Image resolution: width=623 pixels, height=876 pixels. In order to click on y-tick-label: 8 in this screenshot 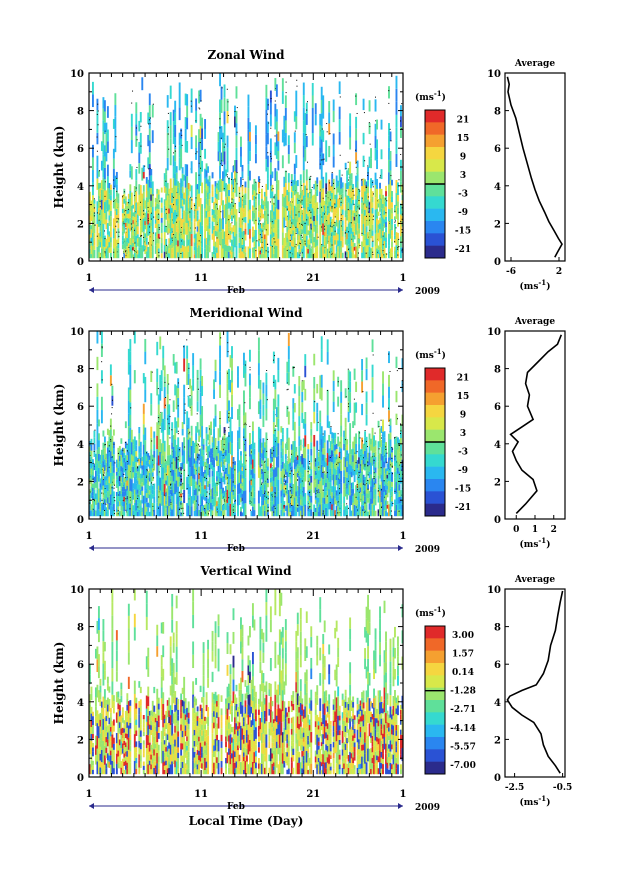, I will do `click(80, 370)`.